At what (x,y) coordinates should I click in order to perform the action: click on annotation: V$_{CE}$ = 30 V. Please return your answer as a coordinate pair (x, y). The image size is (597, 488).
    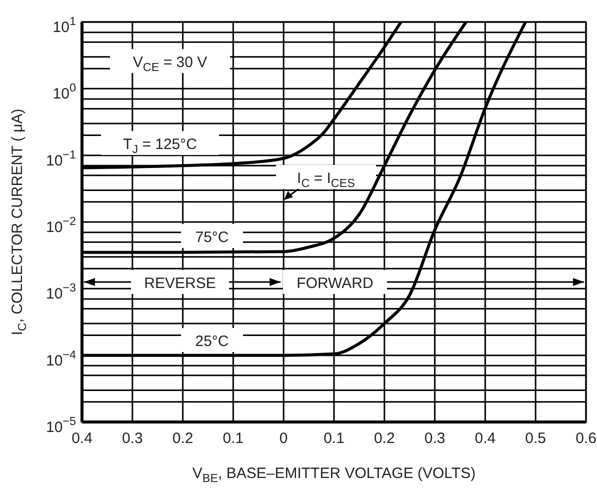
    Looking at the image, I should click on (170, 64).